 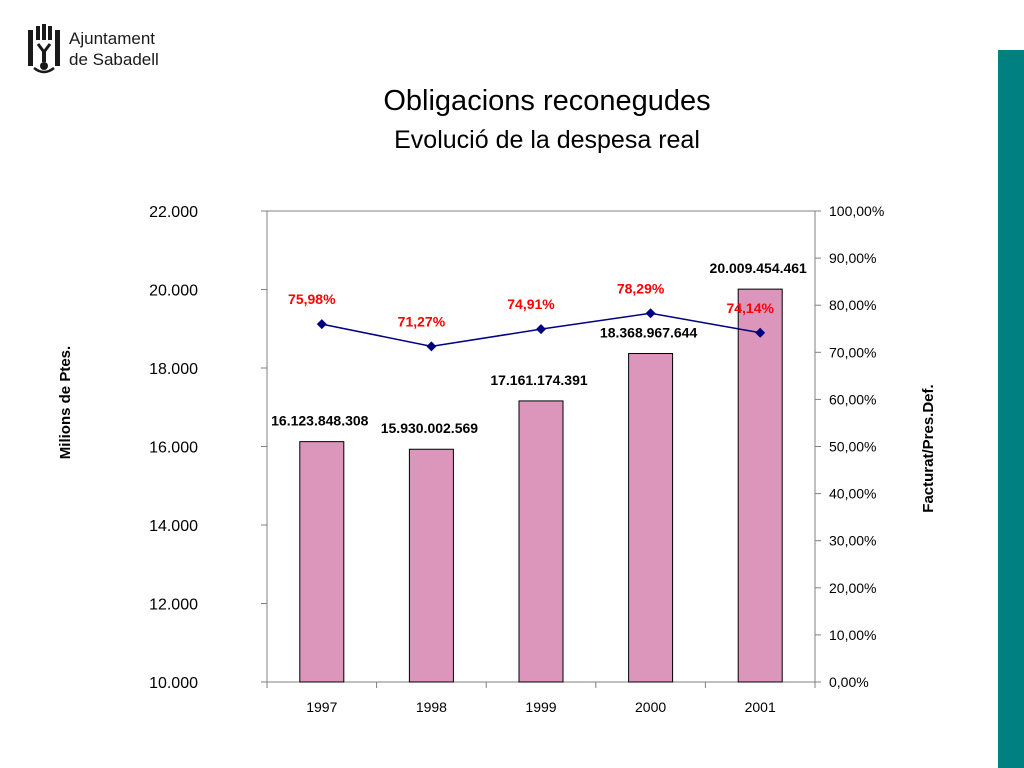 What do you see at coordinates (312, 299) in the screenshot?
I see `ratio-value-label: 75,98%` at bounding box center [312, 299].